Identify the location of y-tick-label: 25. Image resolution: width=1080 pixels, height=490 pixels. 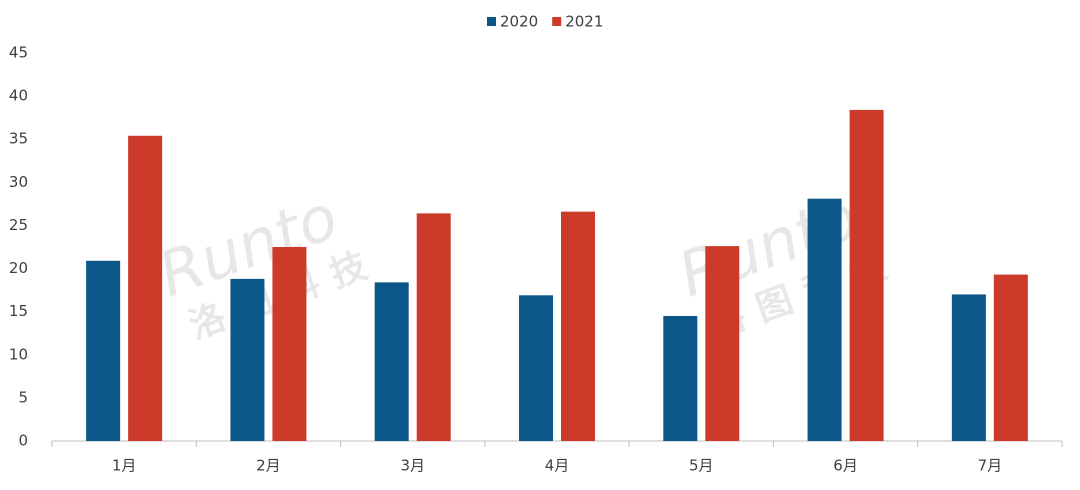
(18, 225).